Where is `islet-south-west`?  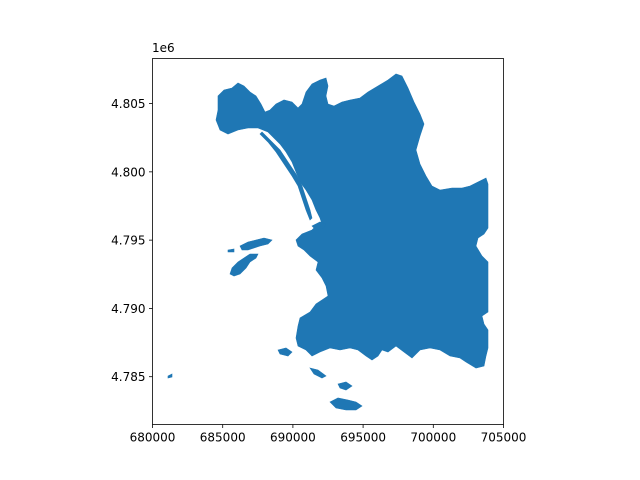
islet-south-west is located at coordinates (285, 352).